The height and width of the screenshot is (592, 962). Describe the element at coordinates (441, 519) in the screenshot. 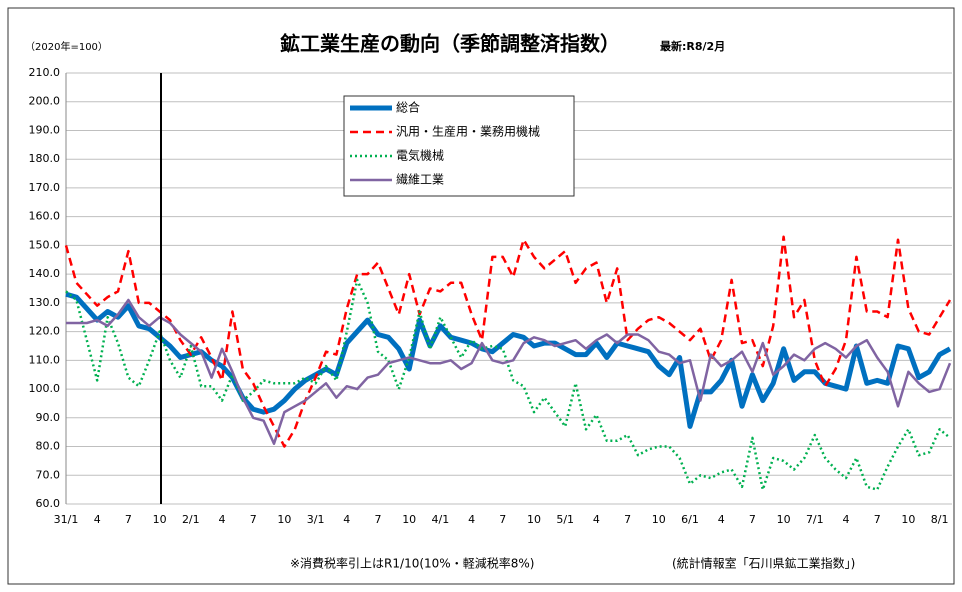

I see `x-tick-label: 4/1` at that location.